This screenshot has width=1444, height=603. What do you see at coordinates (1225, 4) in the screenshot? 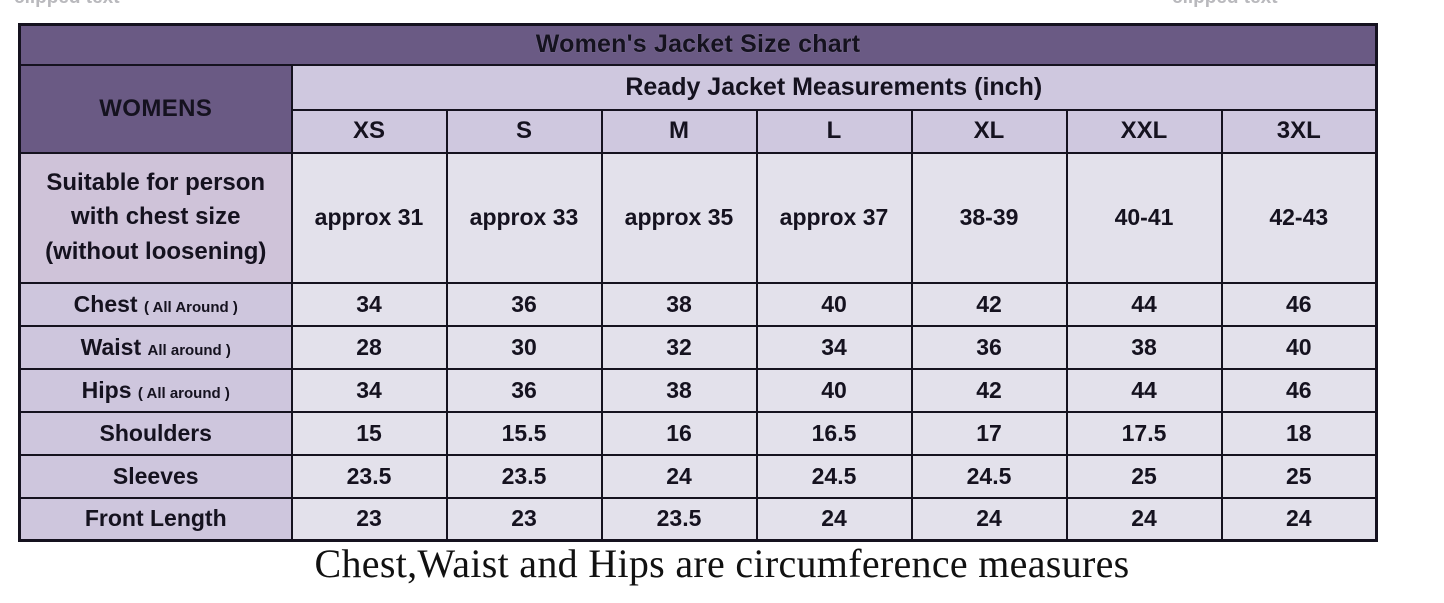
I see `clipped-text-right: clipped text` at bounding box center [1225, 4].